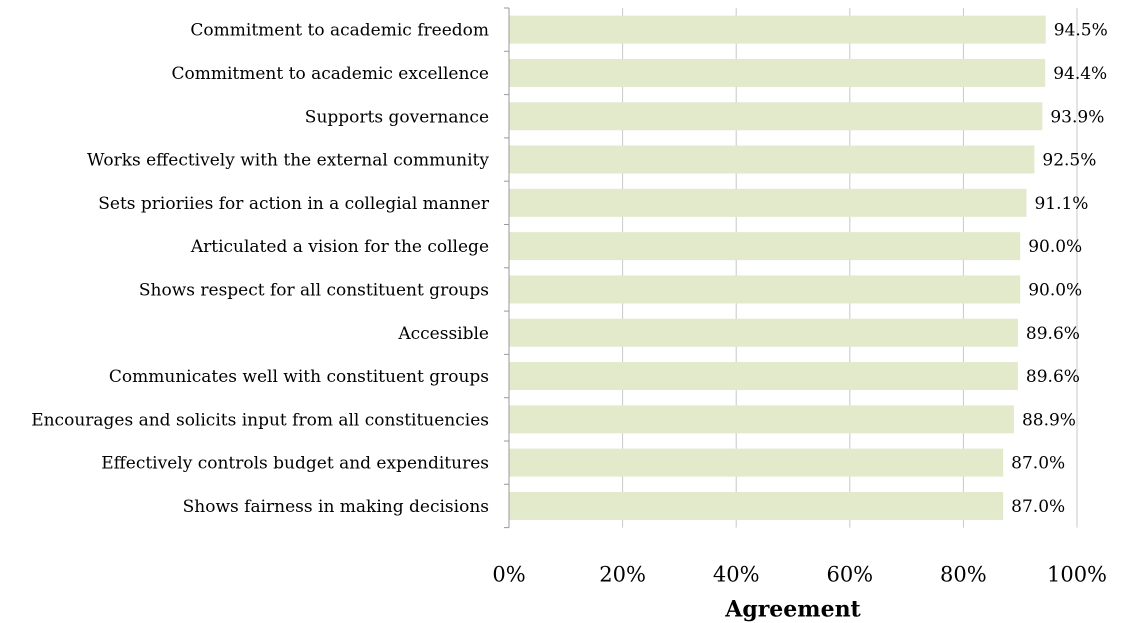 The height and width of the screenshot is (623, 1136). Describe the element at coordinates (1077, 575) in the screenshot. I see `x-tick-label: 100%` at that location.